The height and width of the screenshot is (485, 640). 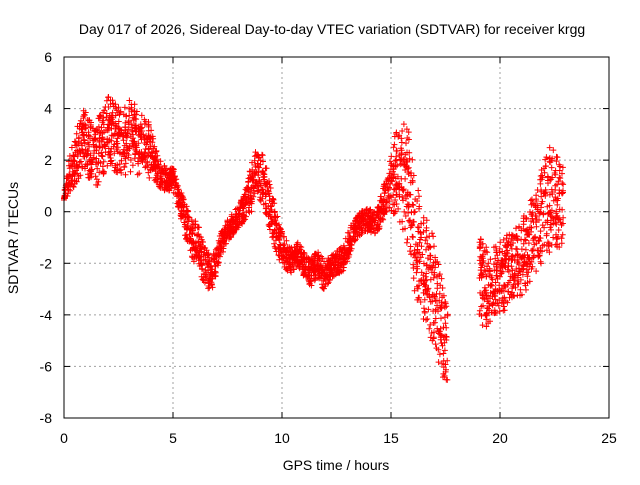 What do you see at coordinates (46, 418) in the screenshot?
I see `y-tick-label: -8` at bounding box center [46, 418].